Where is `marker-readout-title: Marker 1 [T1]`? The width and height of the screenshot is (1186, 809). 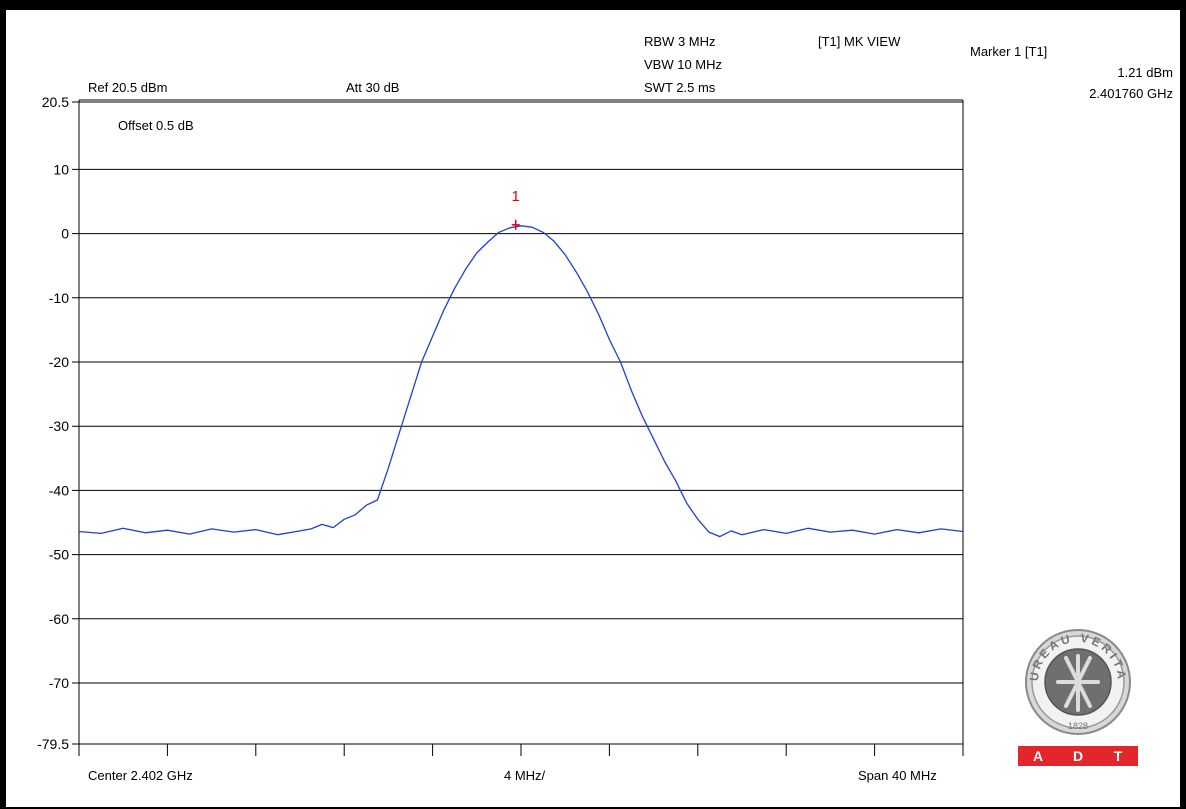
marker-readout-title: Marker 1 [T1] is located at coordinates (1009, 51).